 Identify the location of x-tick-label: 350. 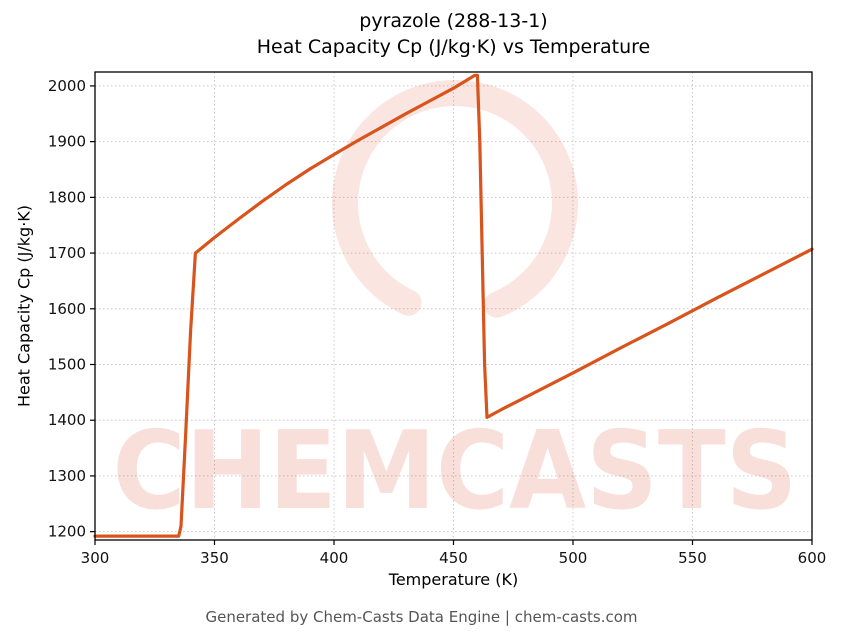
(214, 558).